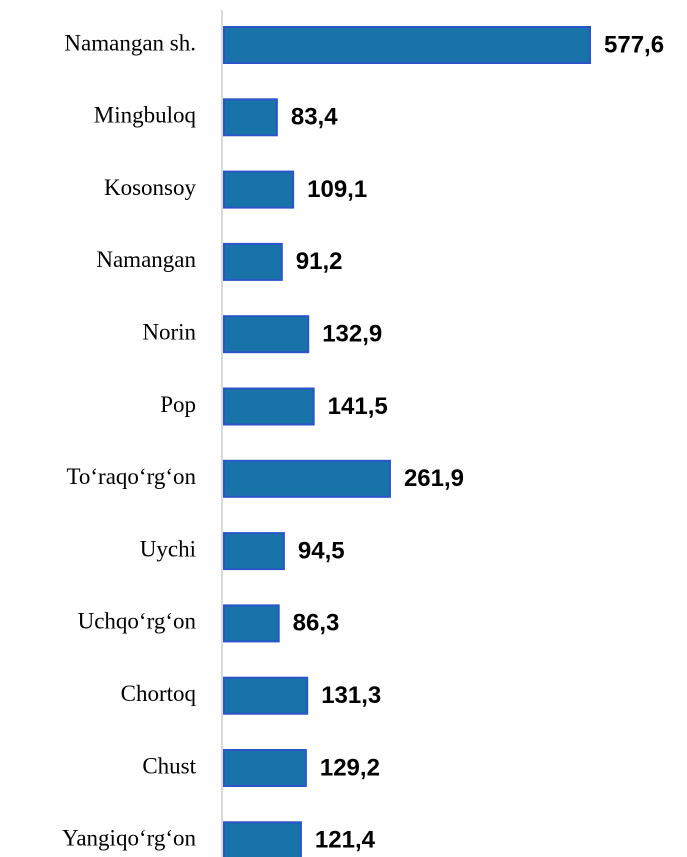  What do you see at coordinates (150, 187) in the screenshot?
I see `category-label: Kosonsoy` at bounding box center [150, 187].